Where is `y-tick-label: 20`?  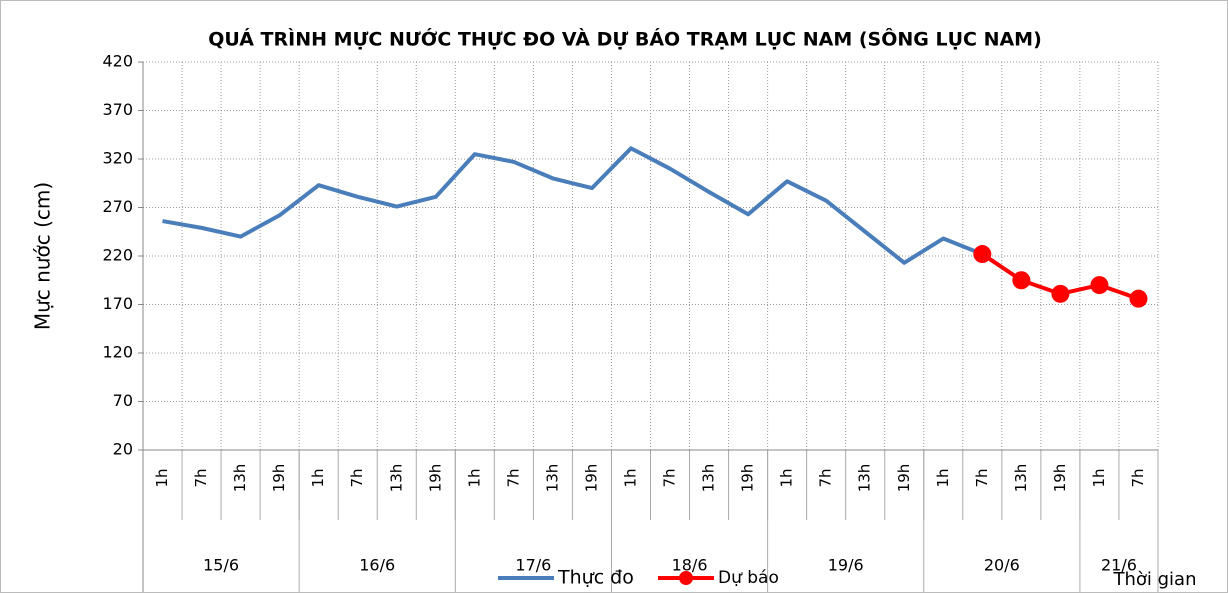 y-tick-label: 20 is located at coordinates (123, 449).